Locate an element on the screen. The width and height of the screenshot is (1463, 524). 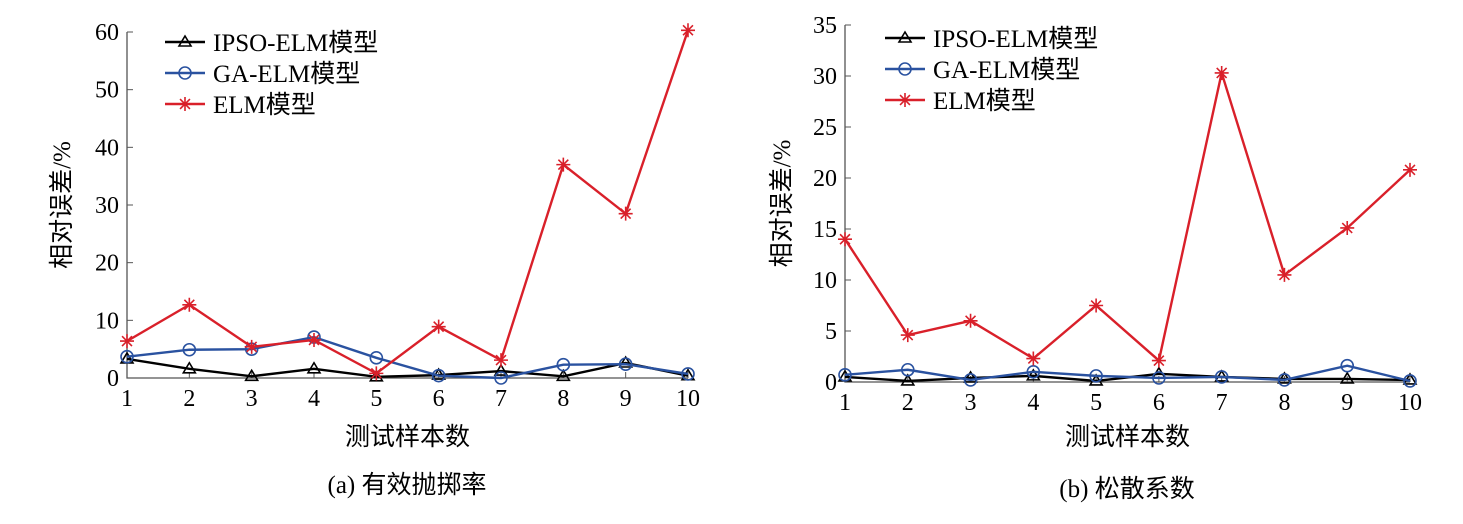
y-tick-label: 25 is located at coordinates (825, 128).